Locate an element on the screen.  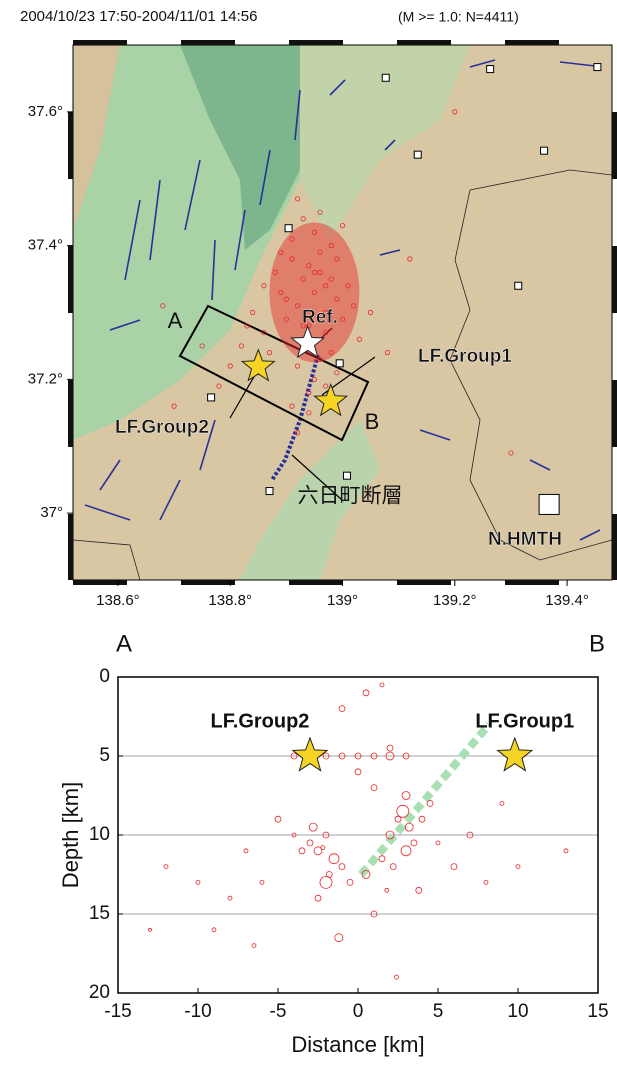
y-tick-label: 37° is located at coordinates (51, 512).